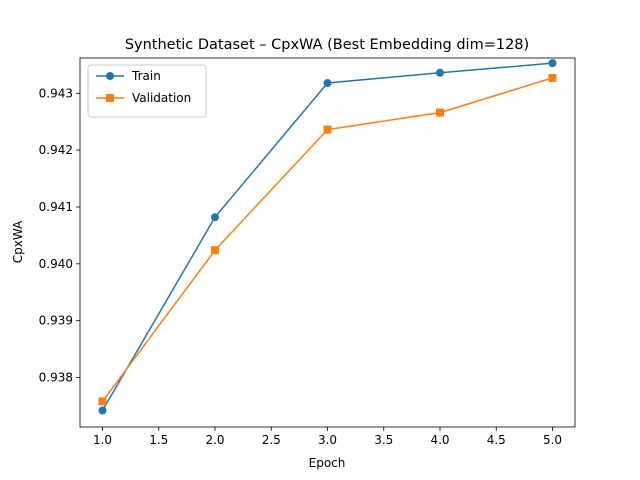 The height and width of the screenshot is (480, 640). Describe the element at coordinates (56, 264) in the screenshot. I see `y-tick-label: 0.940` at that location.